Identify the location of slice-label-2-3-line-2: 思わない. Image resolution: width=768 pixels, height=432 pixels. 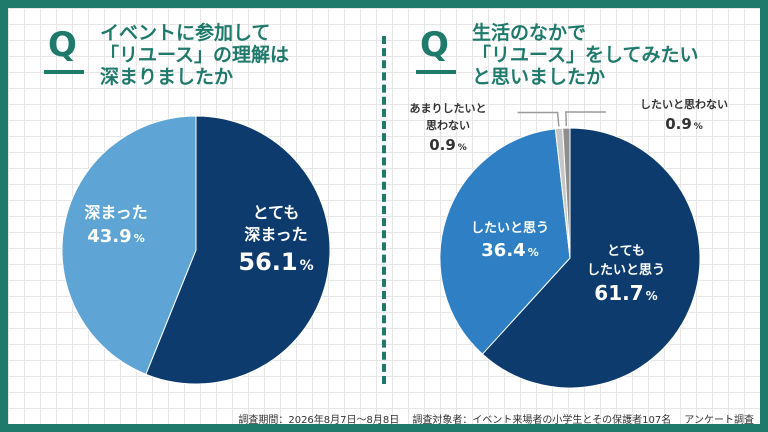
(448, 125).